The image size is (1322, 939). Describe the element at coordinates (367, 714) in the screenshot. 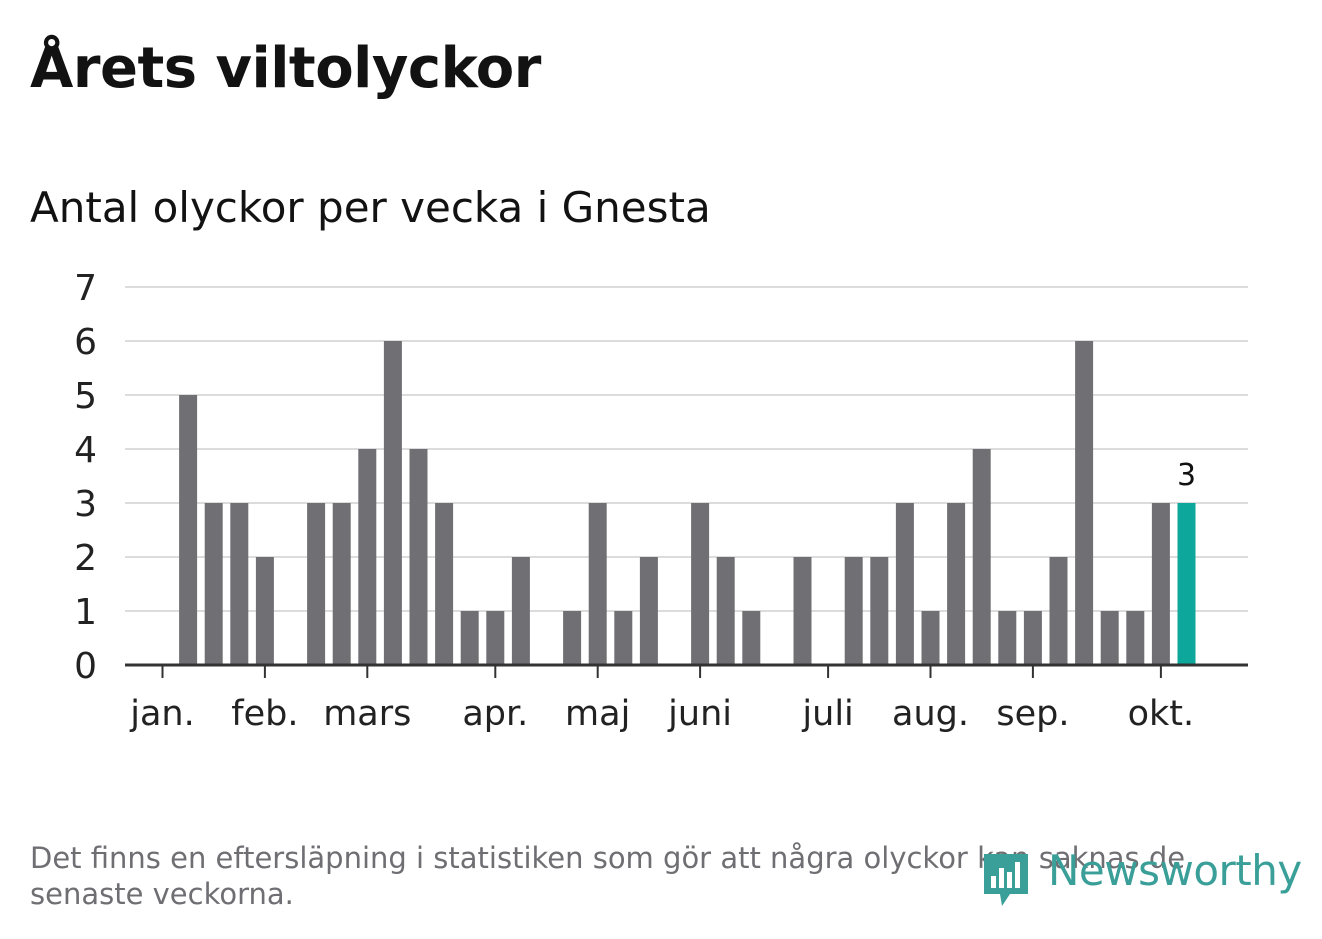

I see `x-tick-label: mars` at that location.